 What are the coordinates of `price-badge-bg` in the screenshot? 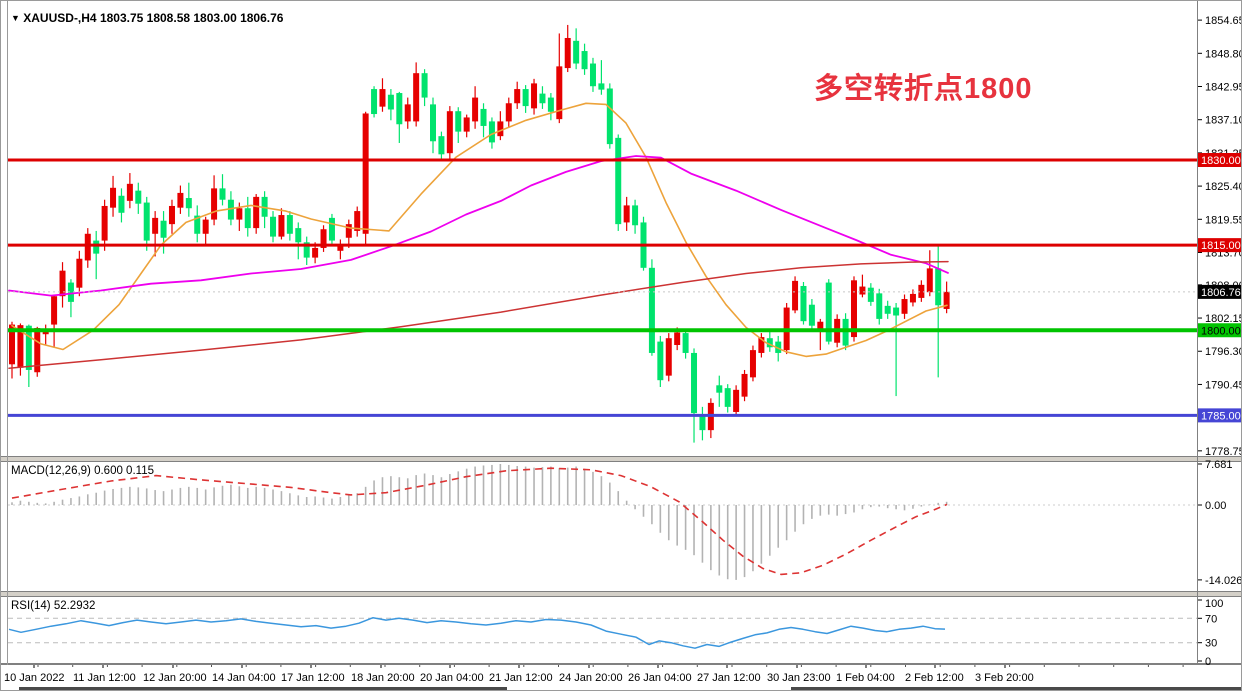 It's located at (1219, 330).